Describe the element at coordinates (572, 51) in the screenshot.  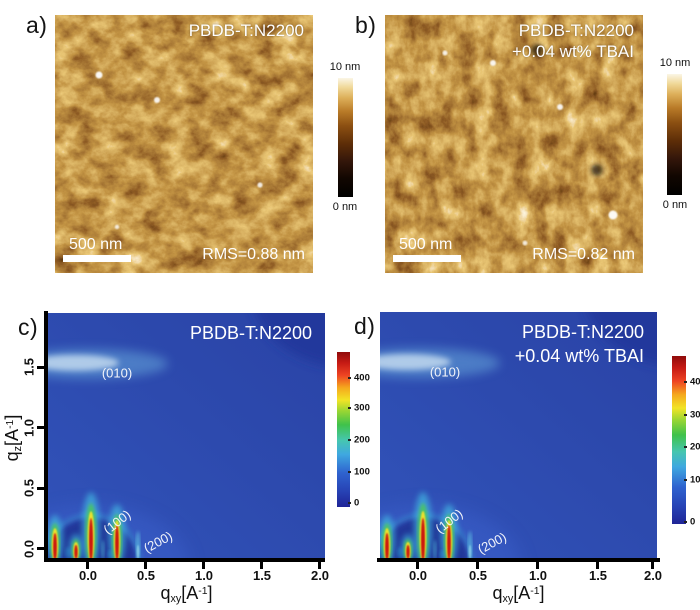
I see `panel-b-title-line2: +0.04 wt% TBAI` at that location.